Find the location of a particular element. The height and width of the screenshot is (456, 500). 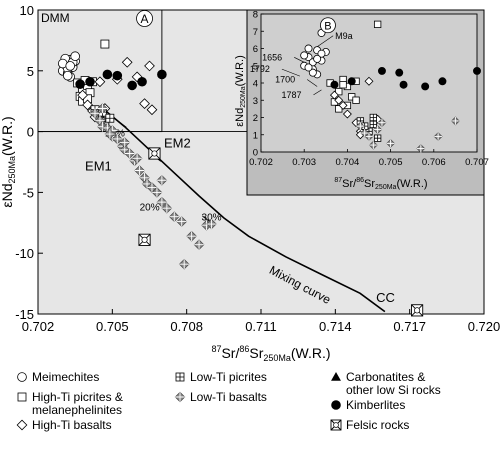

legend-label: Meimechites is located at coordinates (65, 377).